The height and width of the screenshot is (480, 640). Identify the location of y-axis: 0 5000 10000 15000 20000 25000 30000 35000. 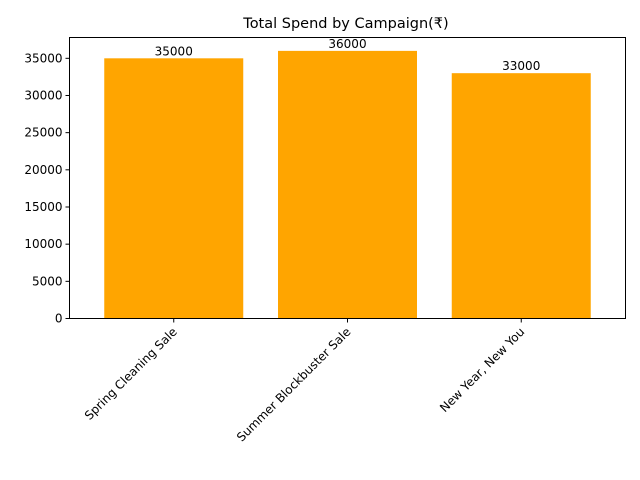
(47, 188).